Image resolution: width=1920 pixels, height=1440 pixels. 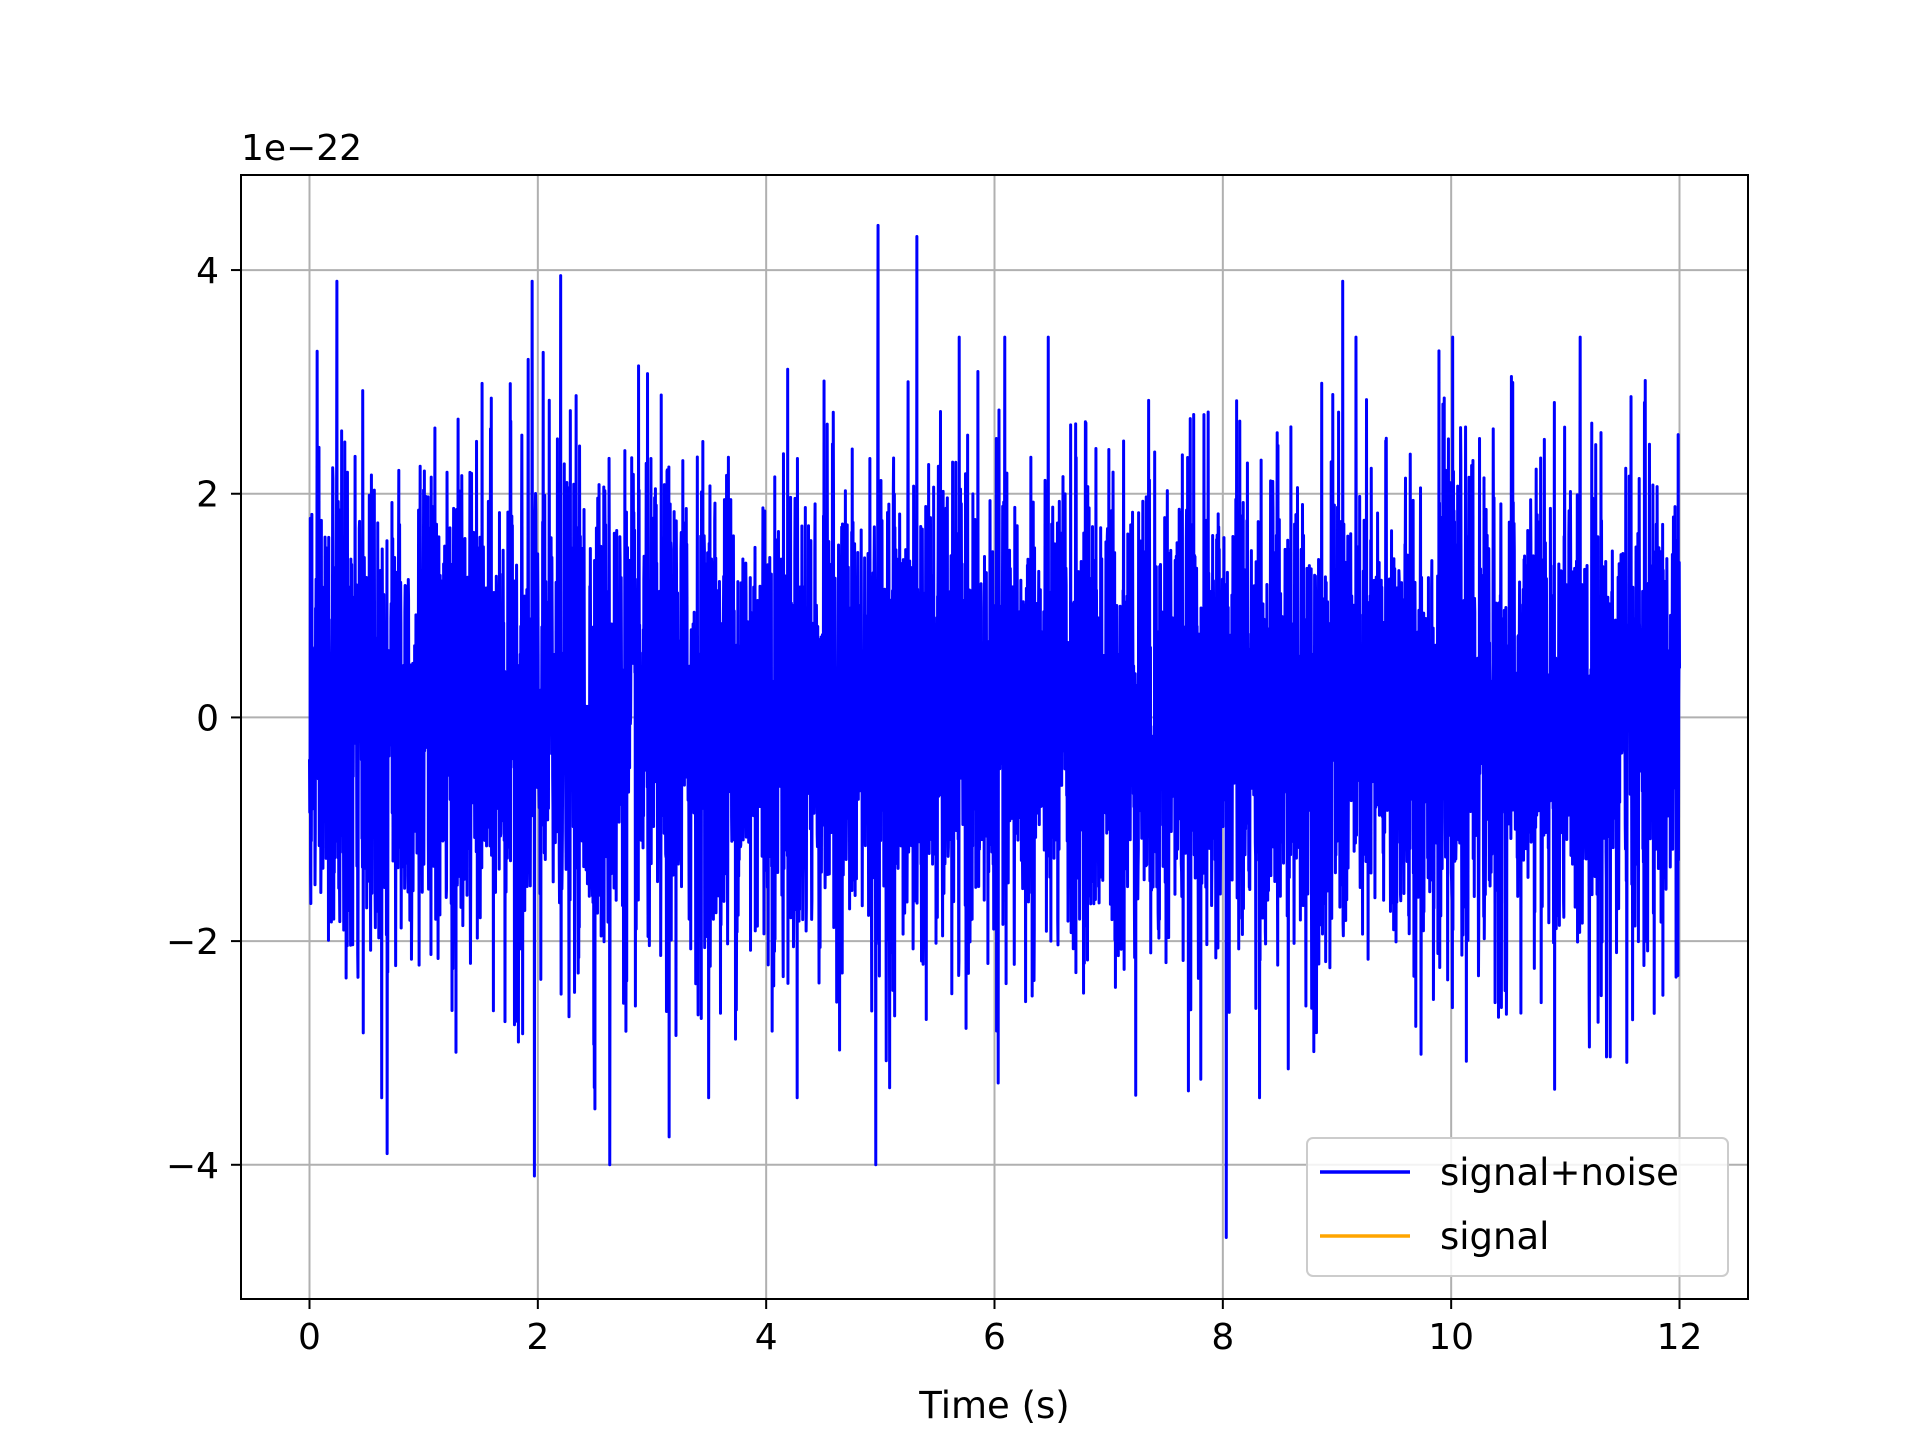 What do you see at coordinates (537, 1337) in the screenshot?
I see `x-tick-label: 2` at bounding box center [537, 1337].